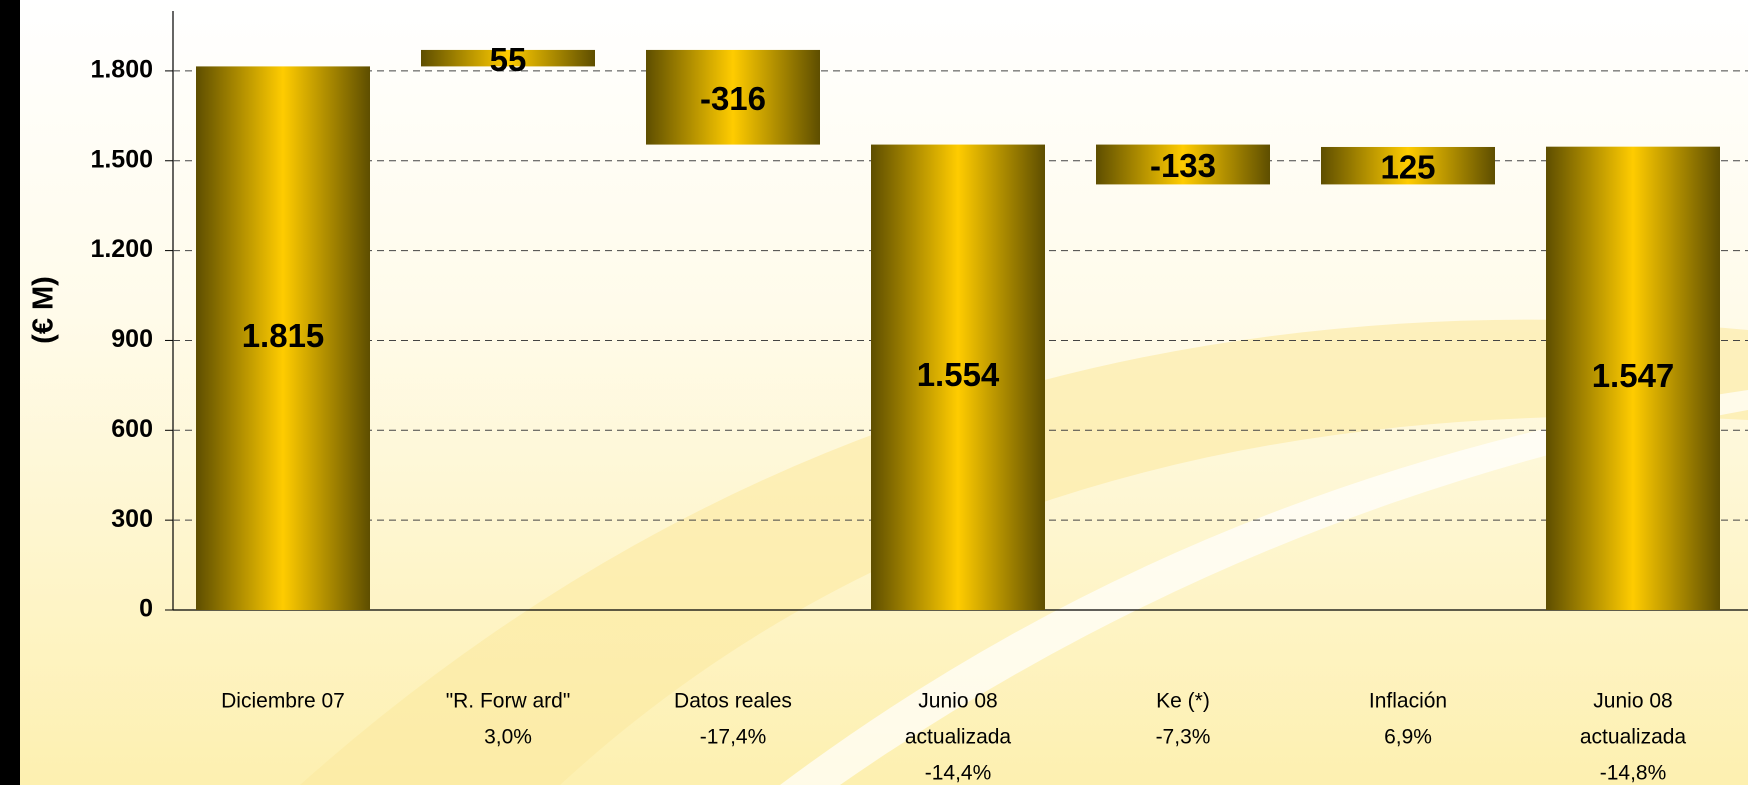  What do you see at coordinates (132, 339) in the screenshot?
I see `y-tick-label: 900` at bounding box center [132, 339].